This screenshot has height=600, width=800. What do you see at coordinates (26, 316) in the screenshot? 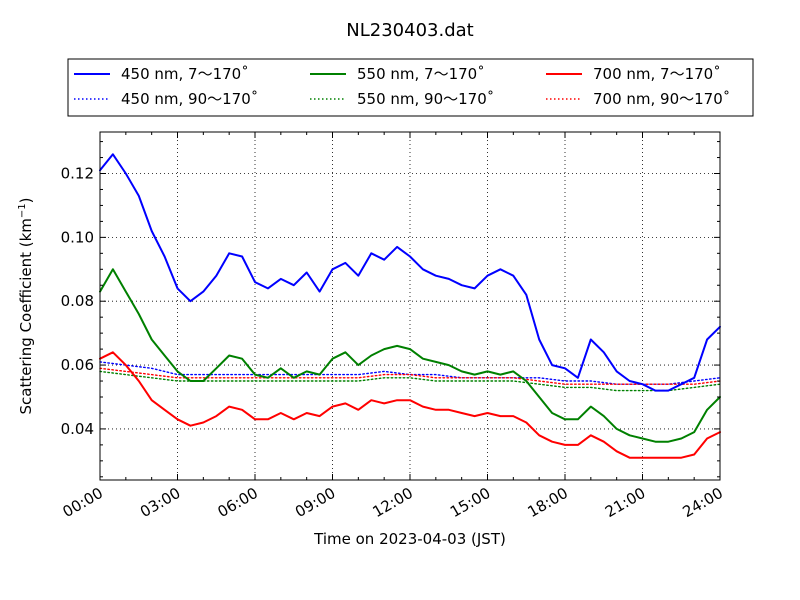
I see `y-axis-label-text: Scattering Coefficient (km` at bounding box center [26, 316].